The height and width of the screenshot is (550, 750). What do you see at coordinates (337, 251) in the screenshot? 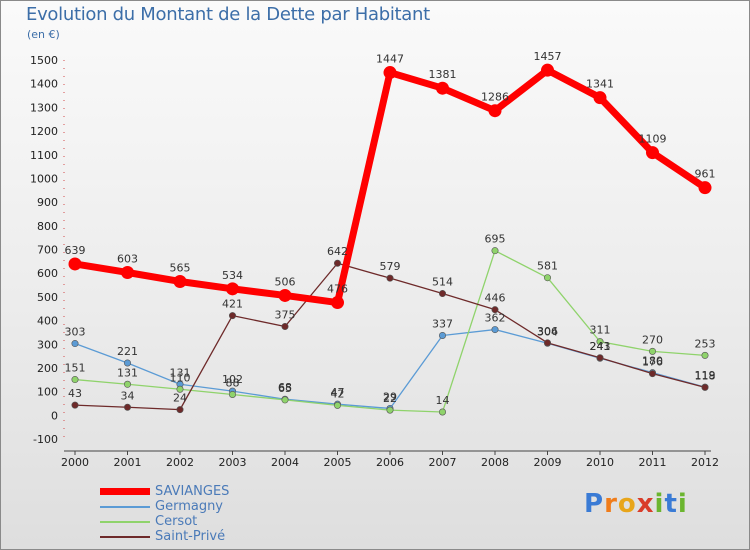
I see `data-label: 642` at bounding box center [337, 251].